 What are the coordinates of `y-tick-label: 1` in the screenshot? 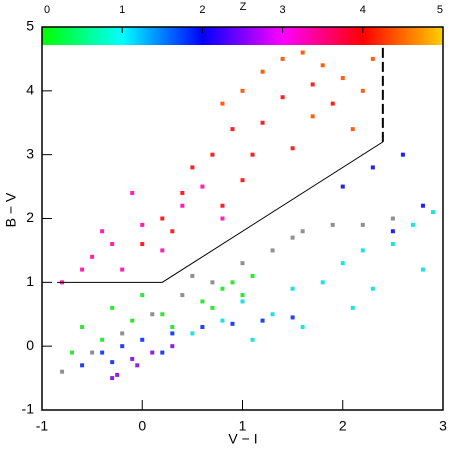 It's located at (30, 281).